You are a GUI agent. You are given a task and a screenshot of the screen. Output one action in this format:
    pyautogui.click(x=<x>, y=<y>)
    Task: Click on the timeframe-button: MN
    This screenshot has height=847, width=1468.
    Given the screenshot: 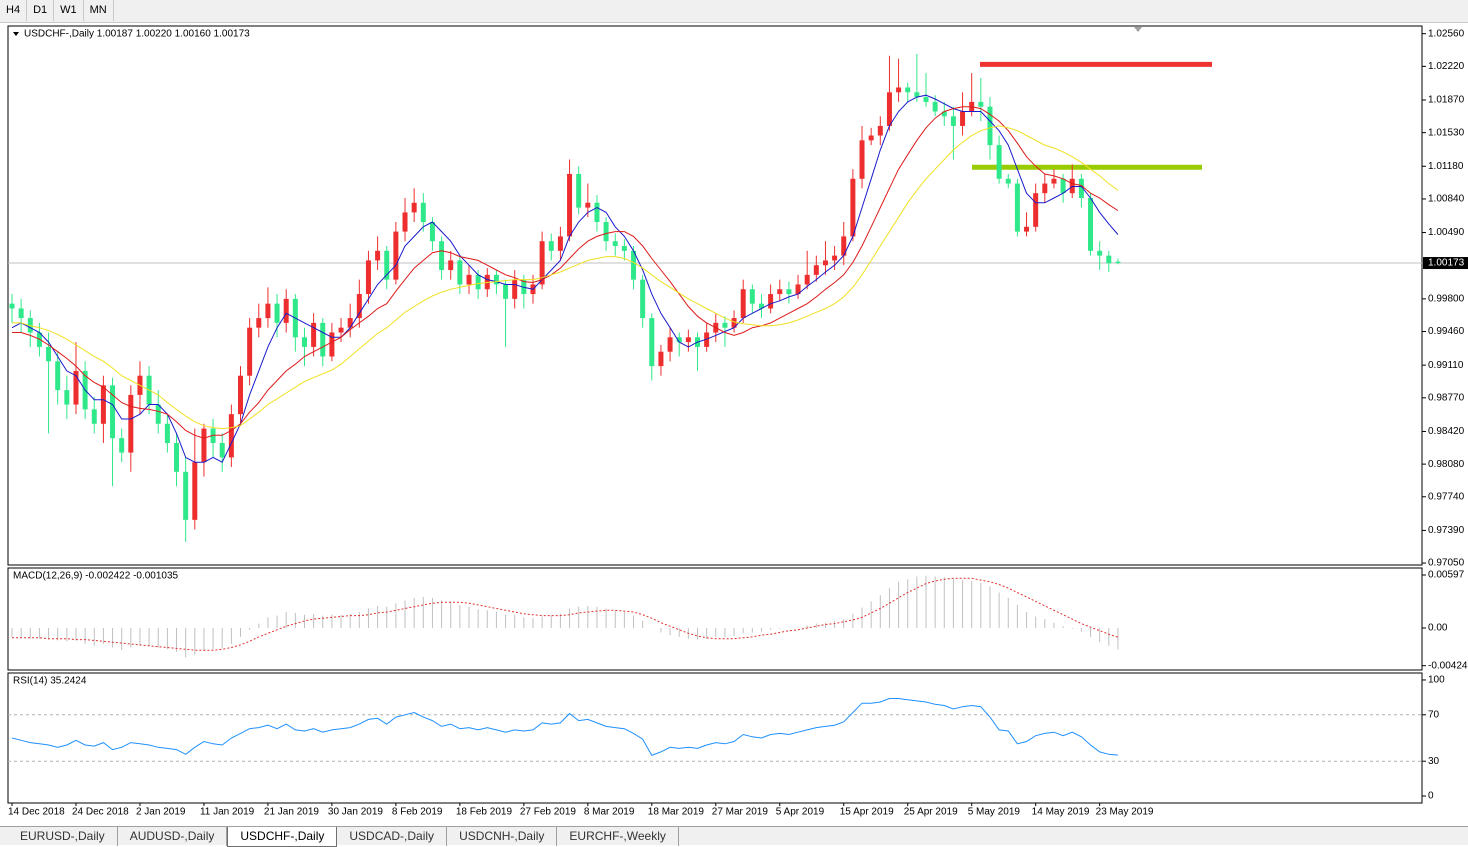 What is the action you would take?
    pyautogui.click(x=99, y=10)
    